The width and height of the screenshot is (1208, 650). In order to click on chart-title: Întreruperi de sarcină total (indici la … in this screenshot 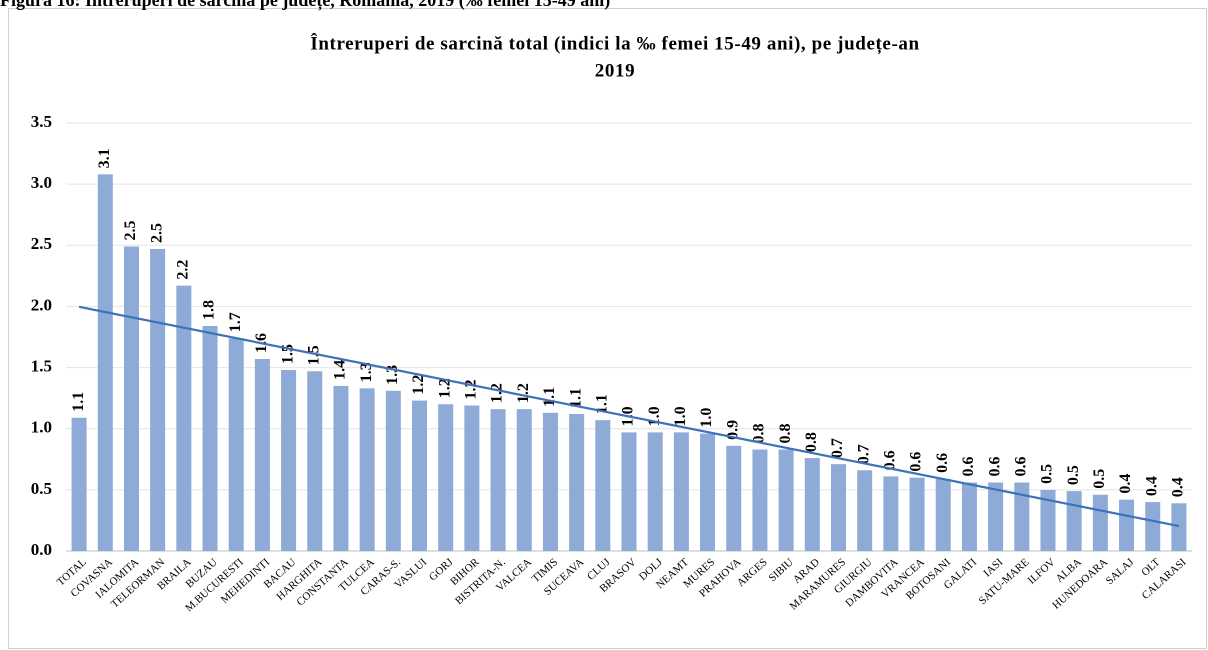, I will do `click(614, 43)`.